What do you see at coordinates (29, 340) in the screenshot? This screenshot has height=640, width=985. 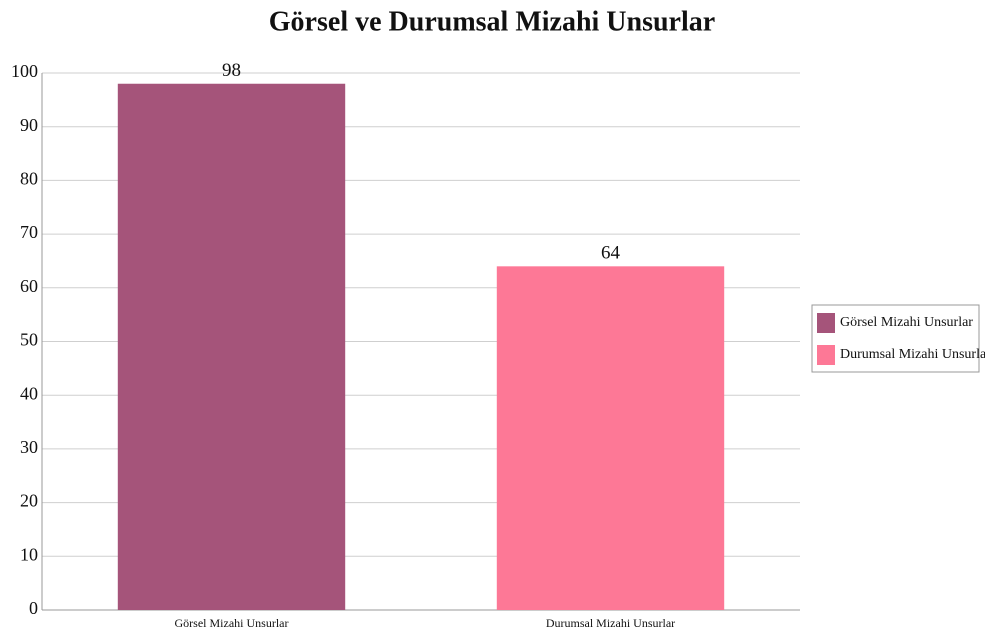 I see `y-tick-label: 50` at bounding box center [29, 340].